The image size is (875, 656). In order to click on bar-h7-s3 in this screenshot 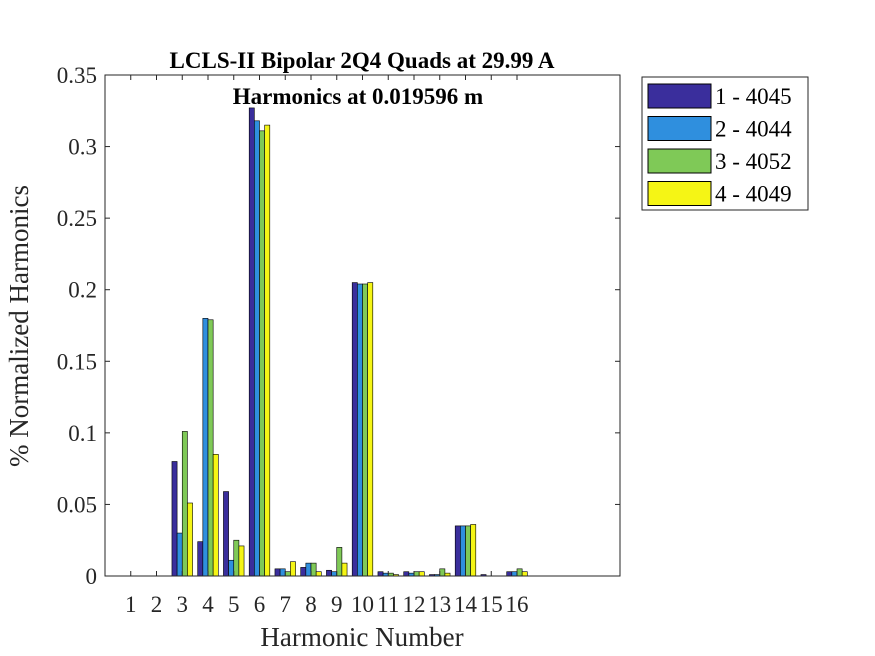, I will do `click(287, 574)`.